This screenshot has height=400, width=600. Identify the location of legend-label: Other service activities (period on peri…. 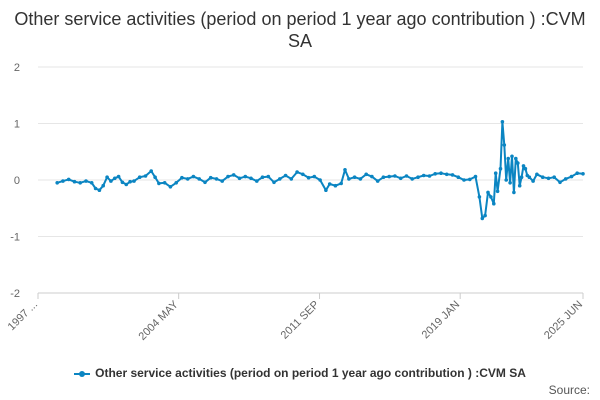
(310, 373).